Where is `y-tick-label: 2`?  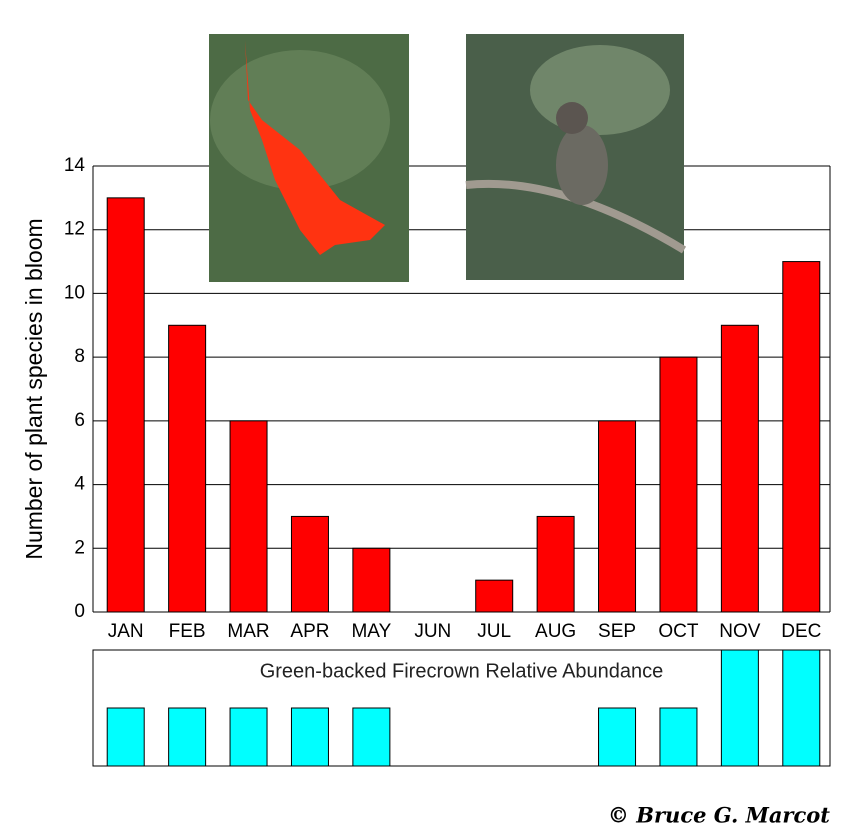 y-tick-label: 2 is located at coordinates (79, 547).